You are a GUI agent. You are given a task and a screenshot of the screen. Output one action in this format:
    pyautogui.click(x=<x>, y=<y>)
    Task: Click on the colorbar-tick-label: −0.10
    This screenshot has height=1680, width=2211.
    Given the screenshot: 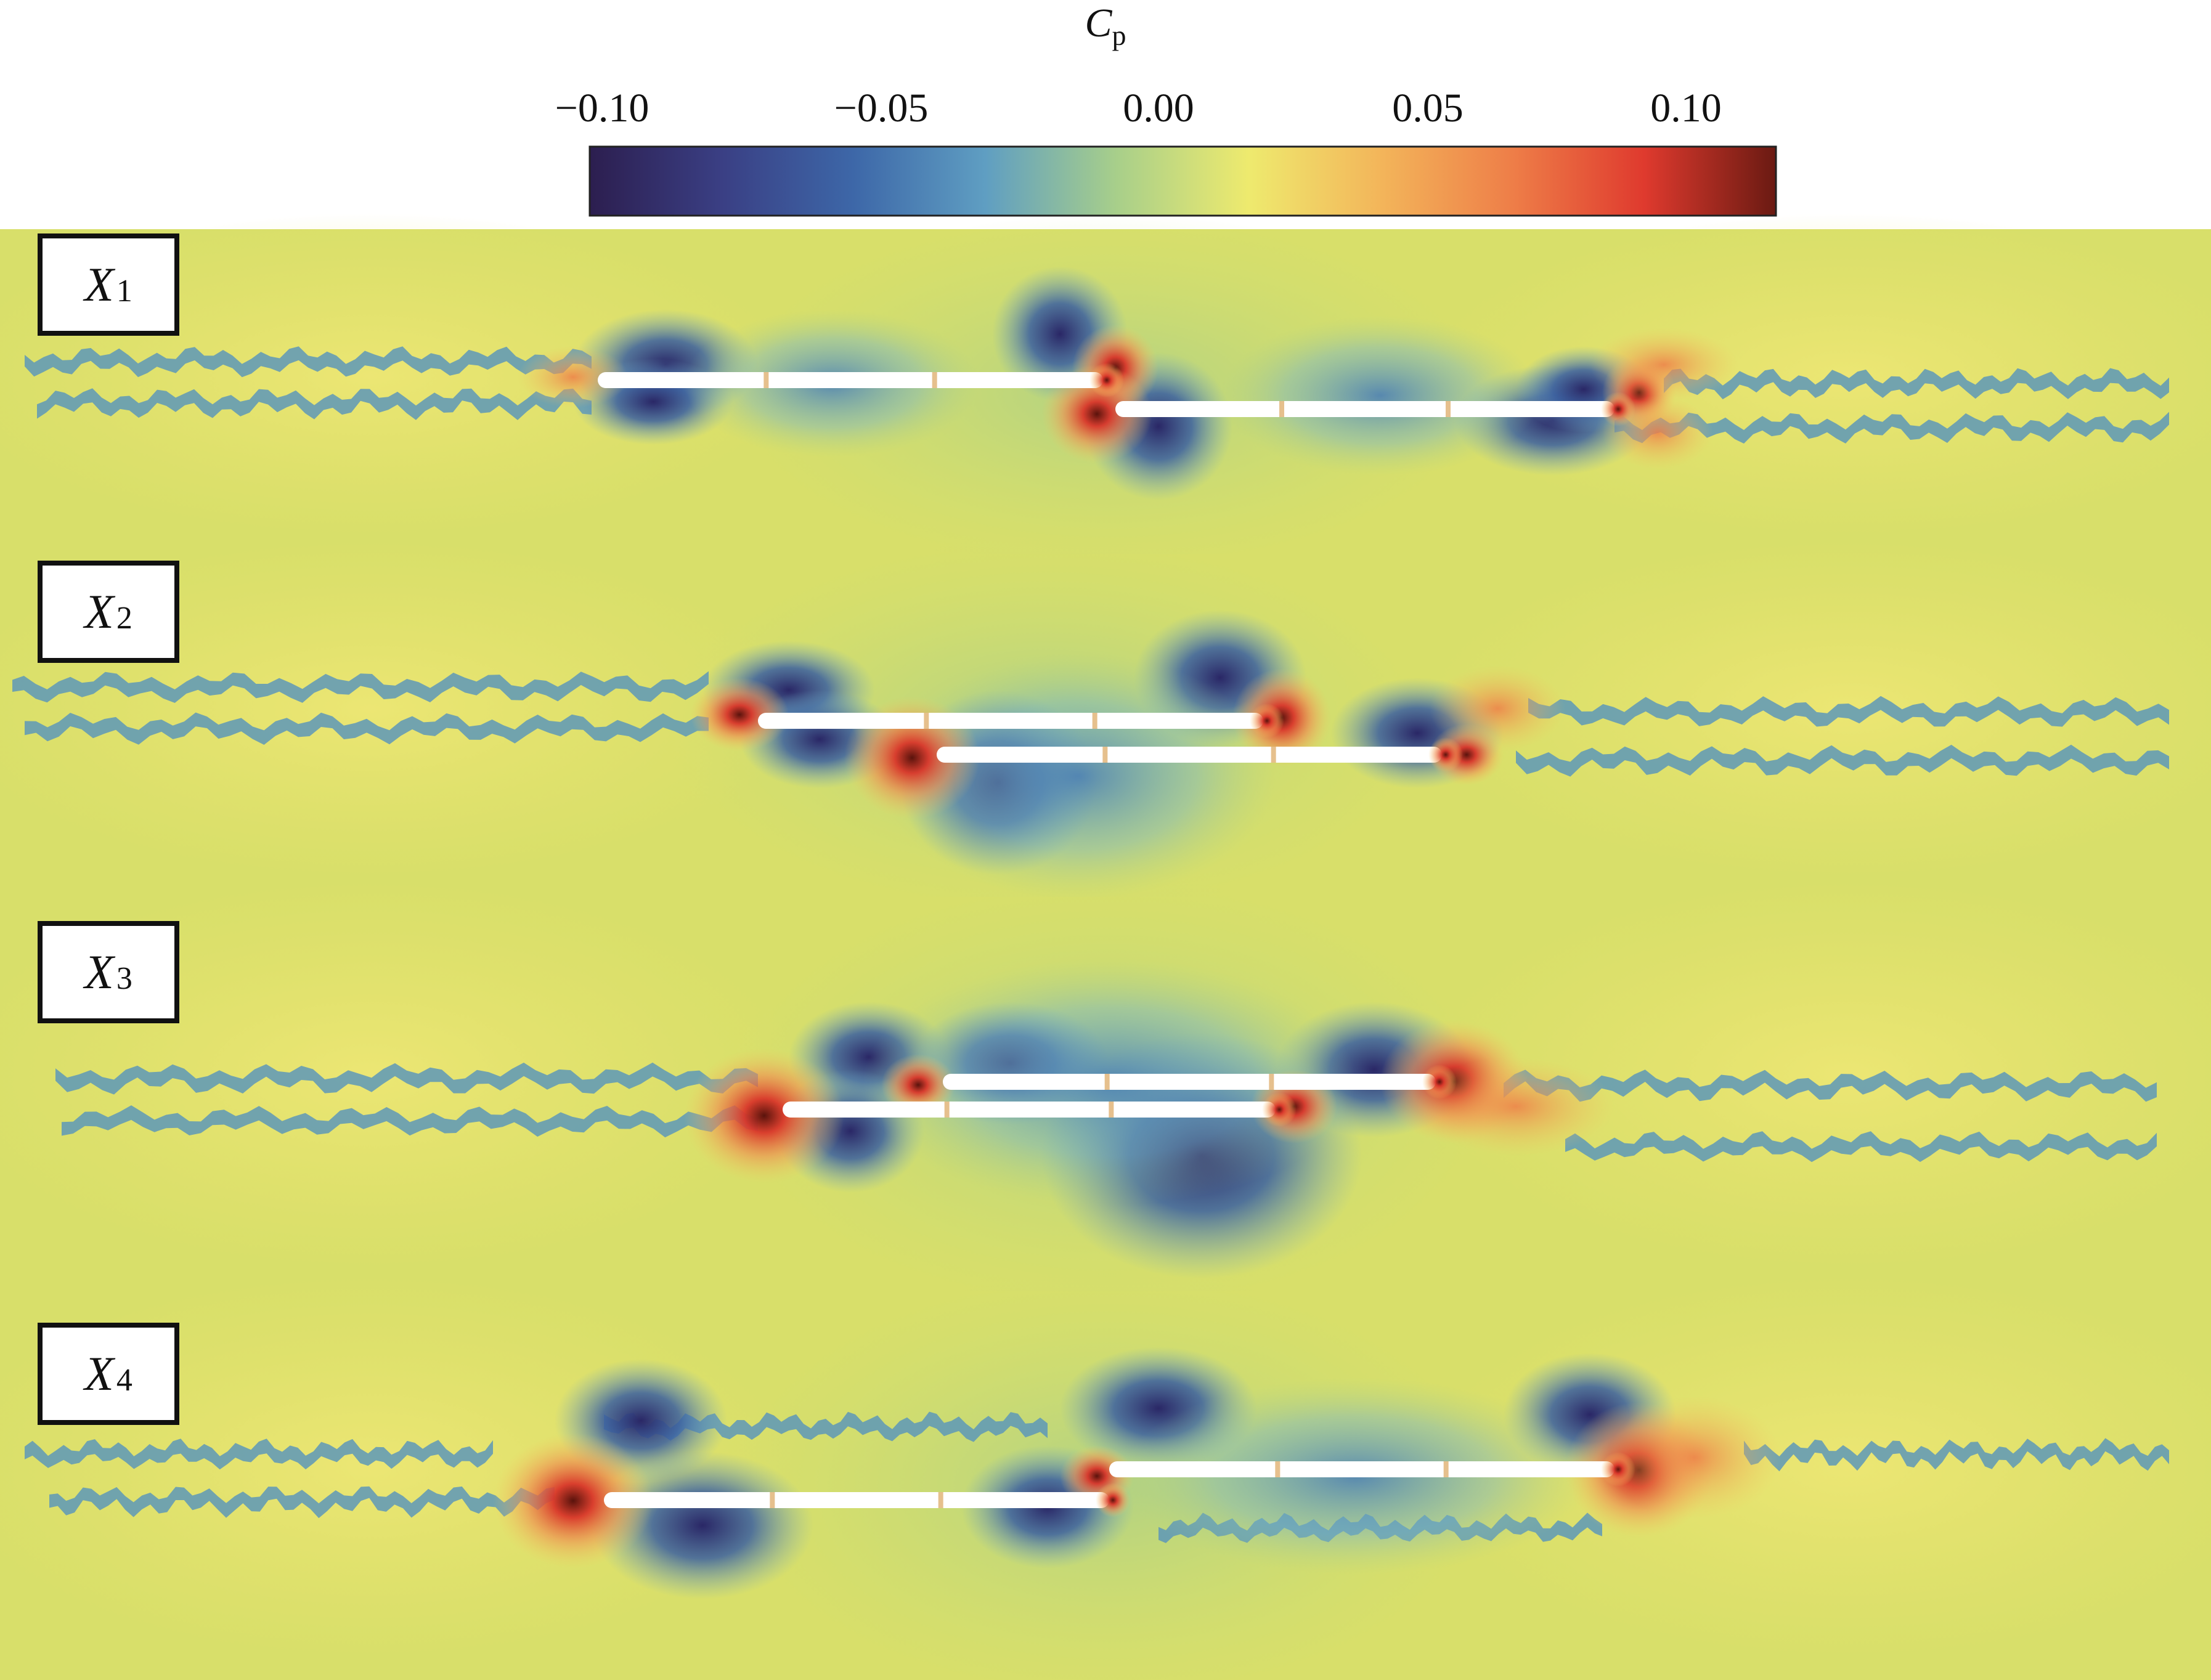 What is the action you would take?
    pyautogui.click(x=602, y=109)
    